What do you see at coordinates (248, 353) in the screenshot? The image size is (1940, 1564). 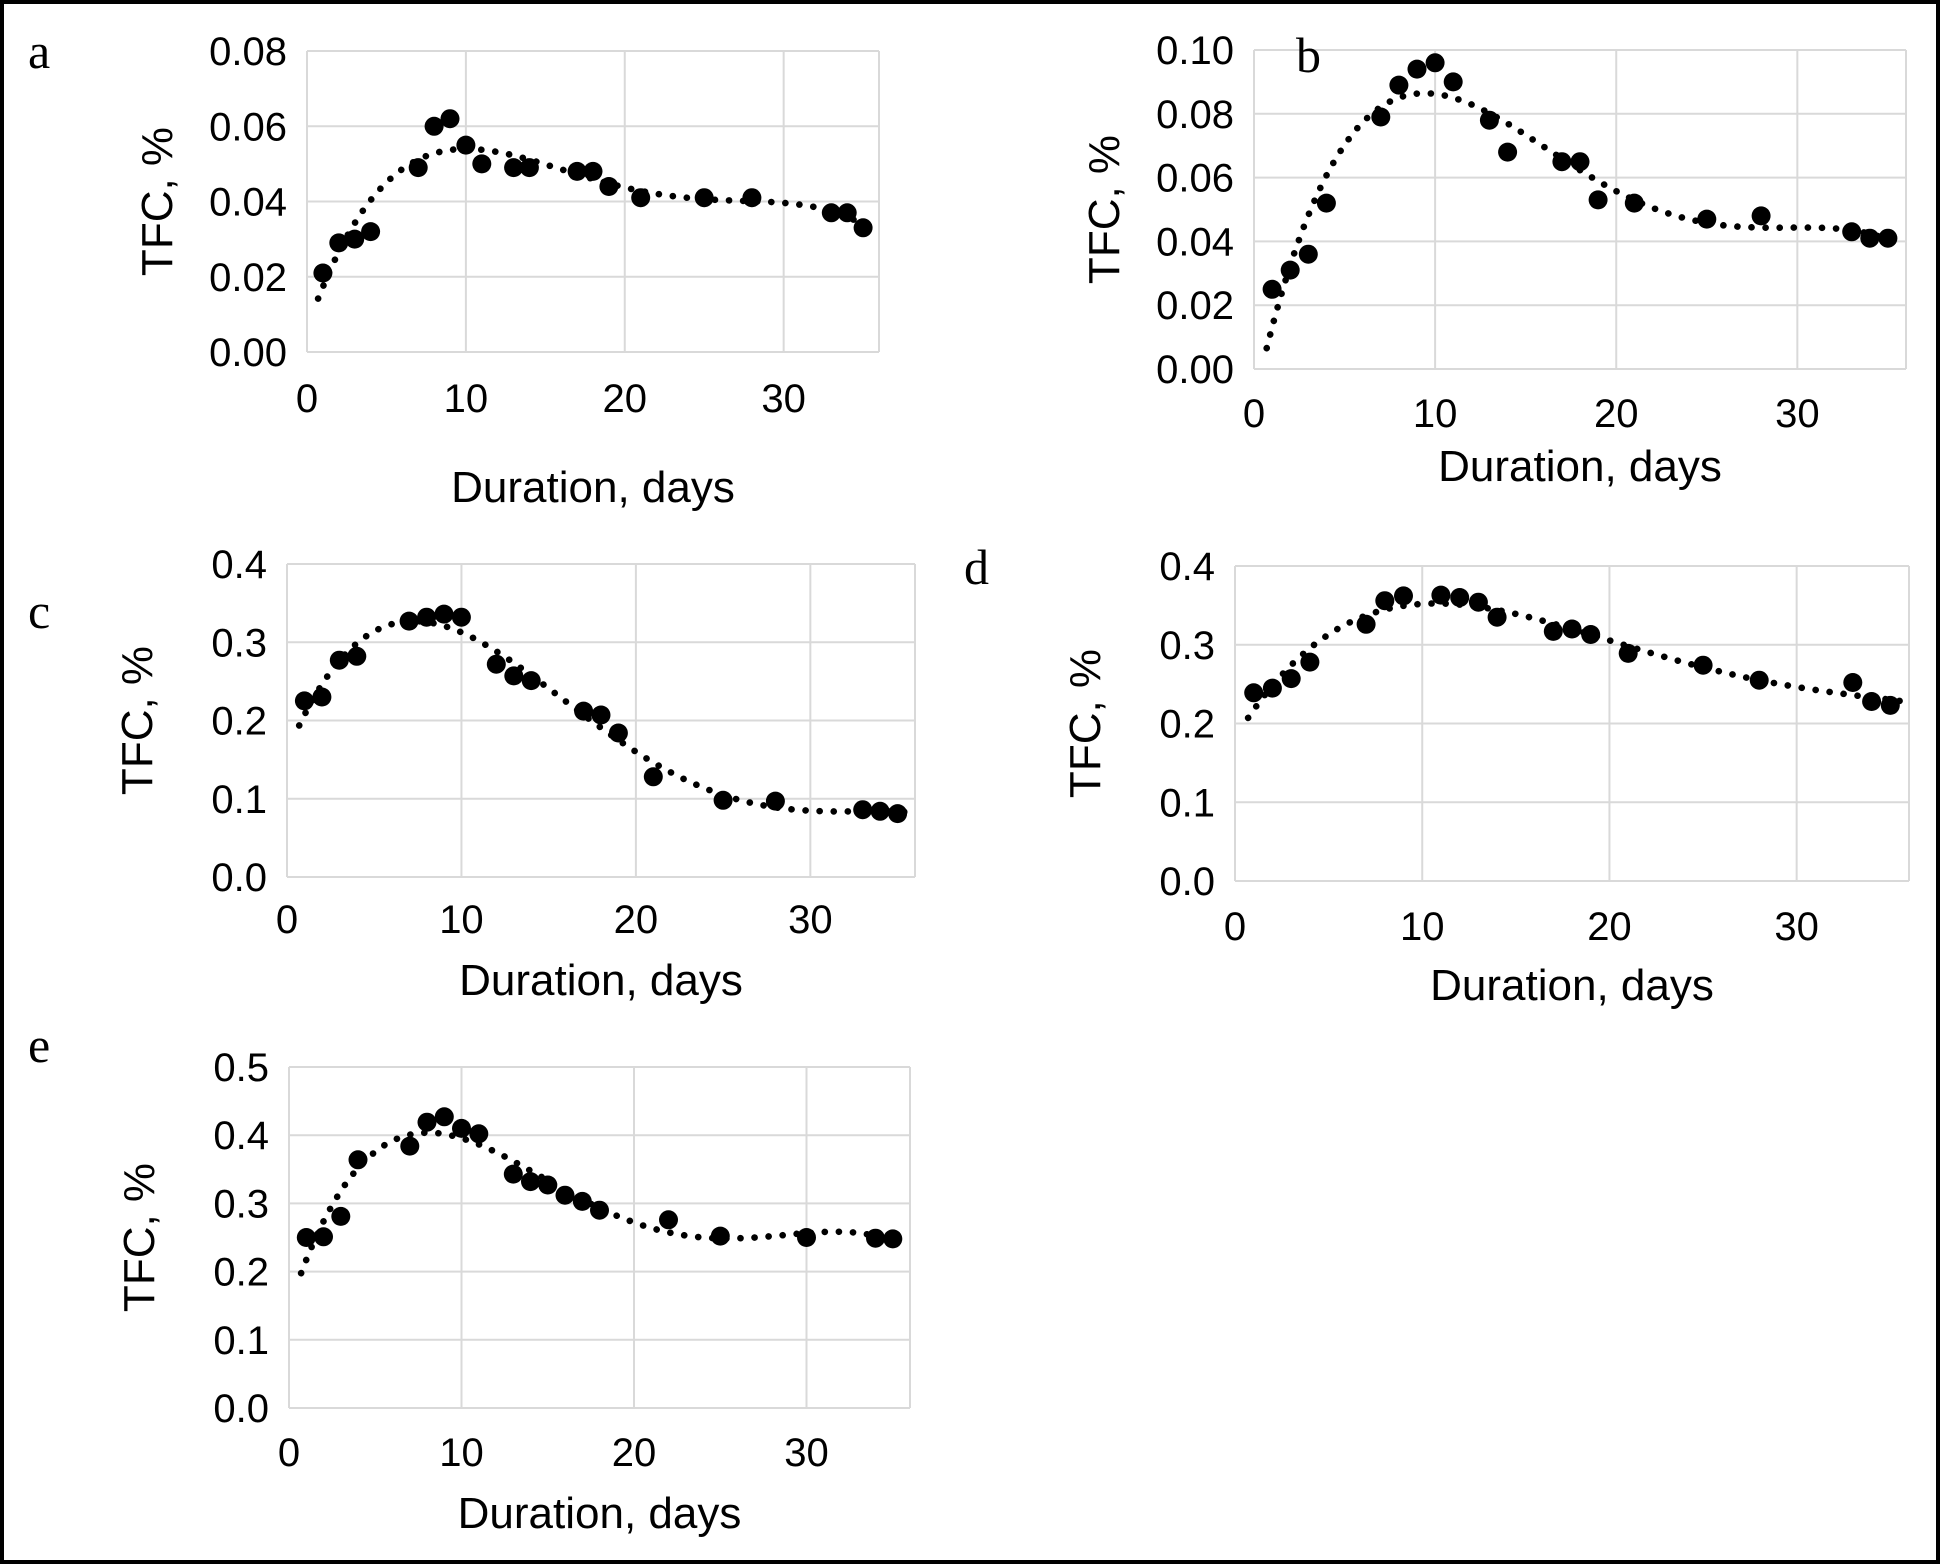 I see `y-tick-label: 0.00` at bounding box center [248, 353].